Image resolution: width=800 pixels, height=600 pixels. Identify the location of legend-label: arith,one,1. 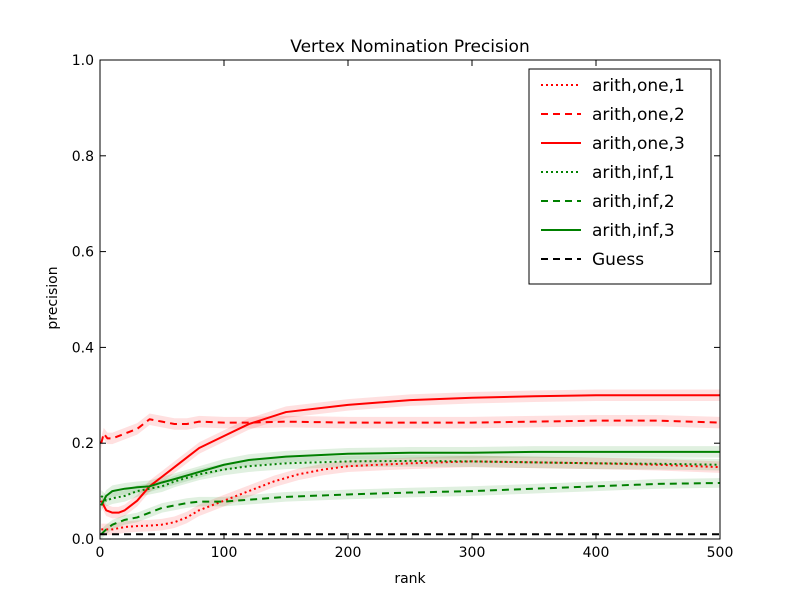
(638, 86).